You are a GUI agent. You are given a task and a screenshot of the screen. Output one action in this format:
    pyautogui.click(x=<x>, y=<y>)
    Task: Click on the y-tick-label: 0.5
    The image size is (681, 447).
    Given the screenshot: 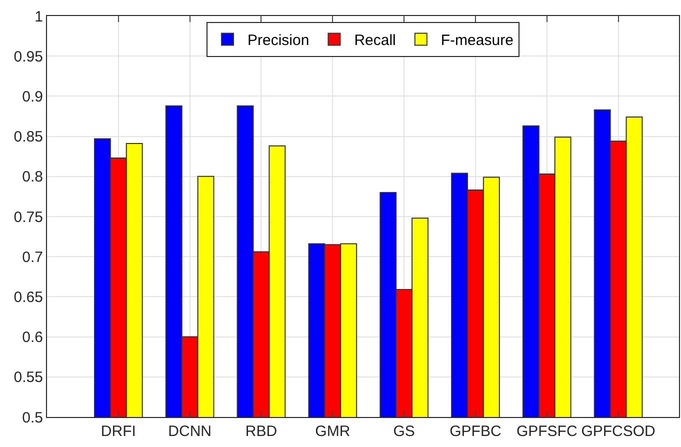 What is the action you would take?
    pyautogui.click(x=32, y=417)
    